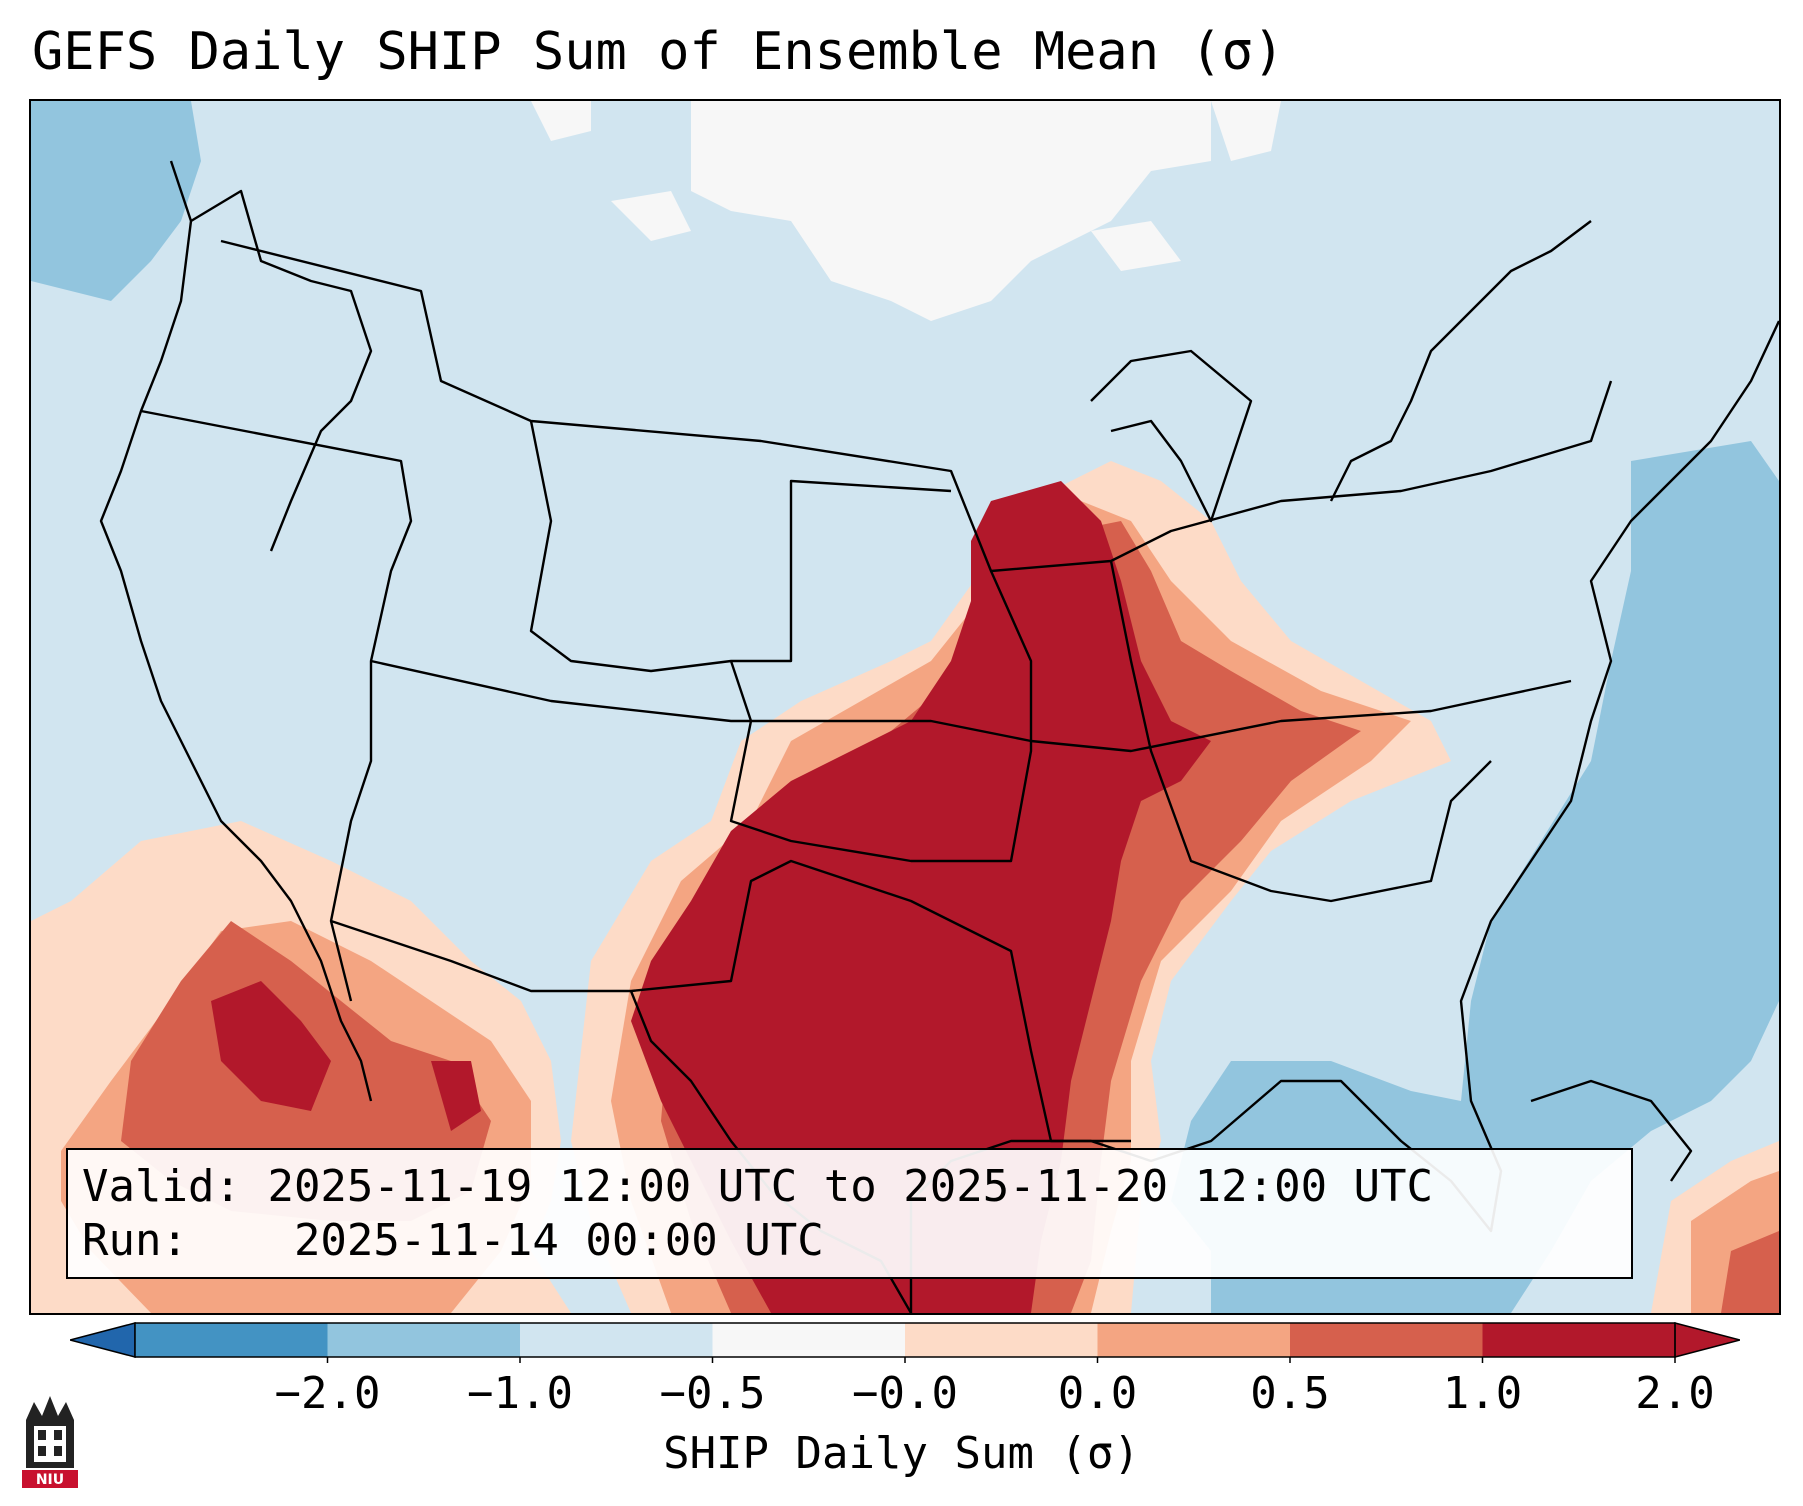  What do you see at coordinates (1611, 1130) in the screenshot?
I see `cuba-outline` at bounding box center [1611, 1130].